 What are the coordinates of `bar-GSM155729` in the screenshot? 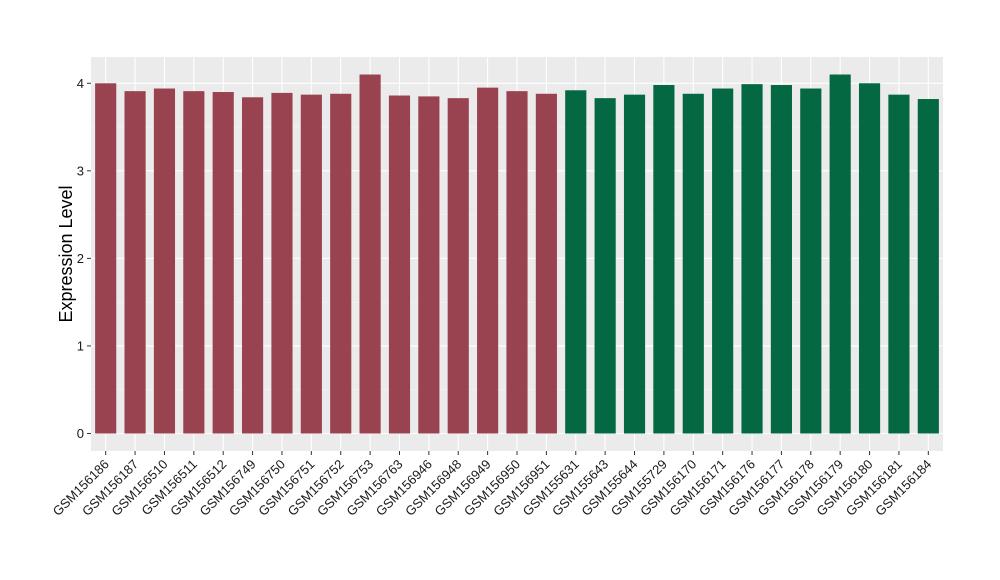 It's located at (664, 259).